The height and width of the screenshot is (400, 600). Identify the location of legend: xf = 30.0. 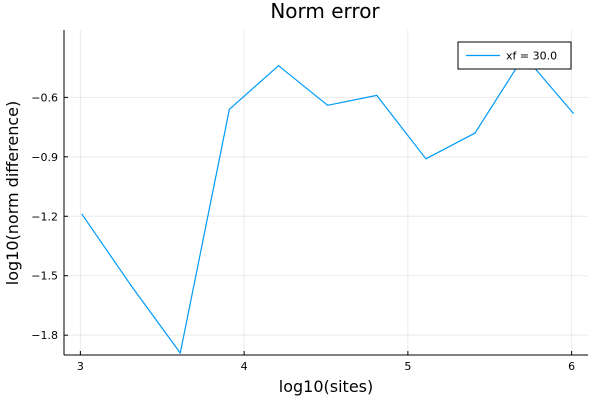
(514, 55).